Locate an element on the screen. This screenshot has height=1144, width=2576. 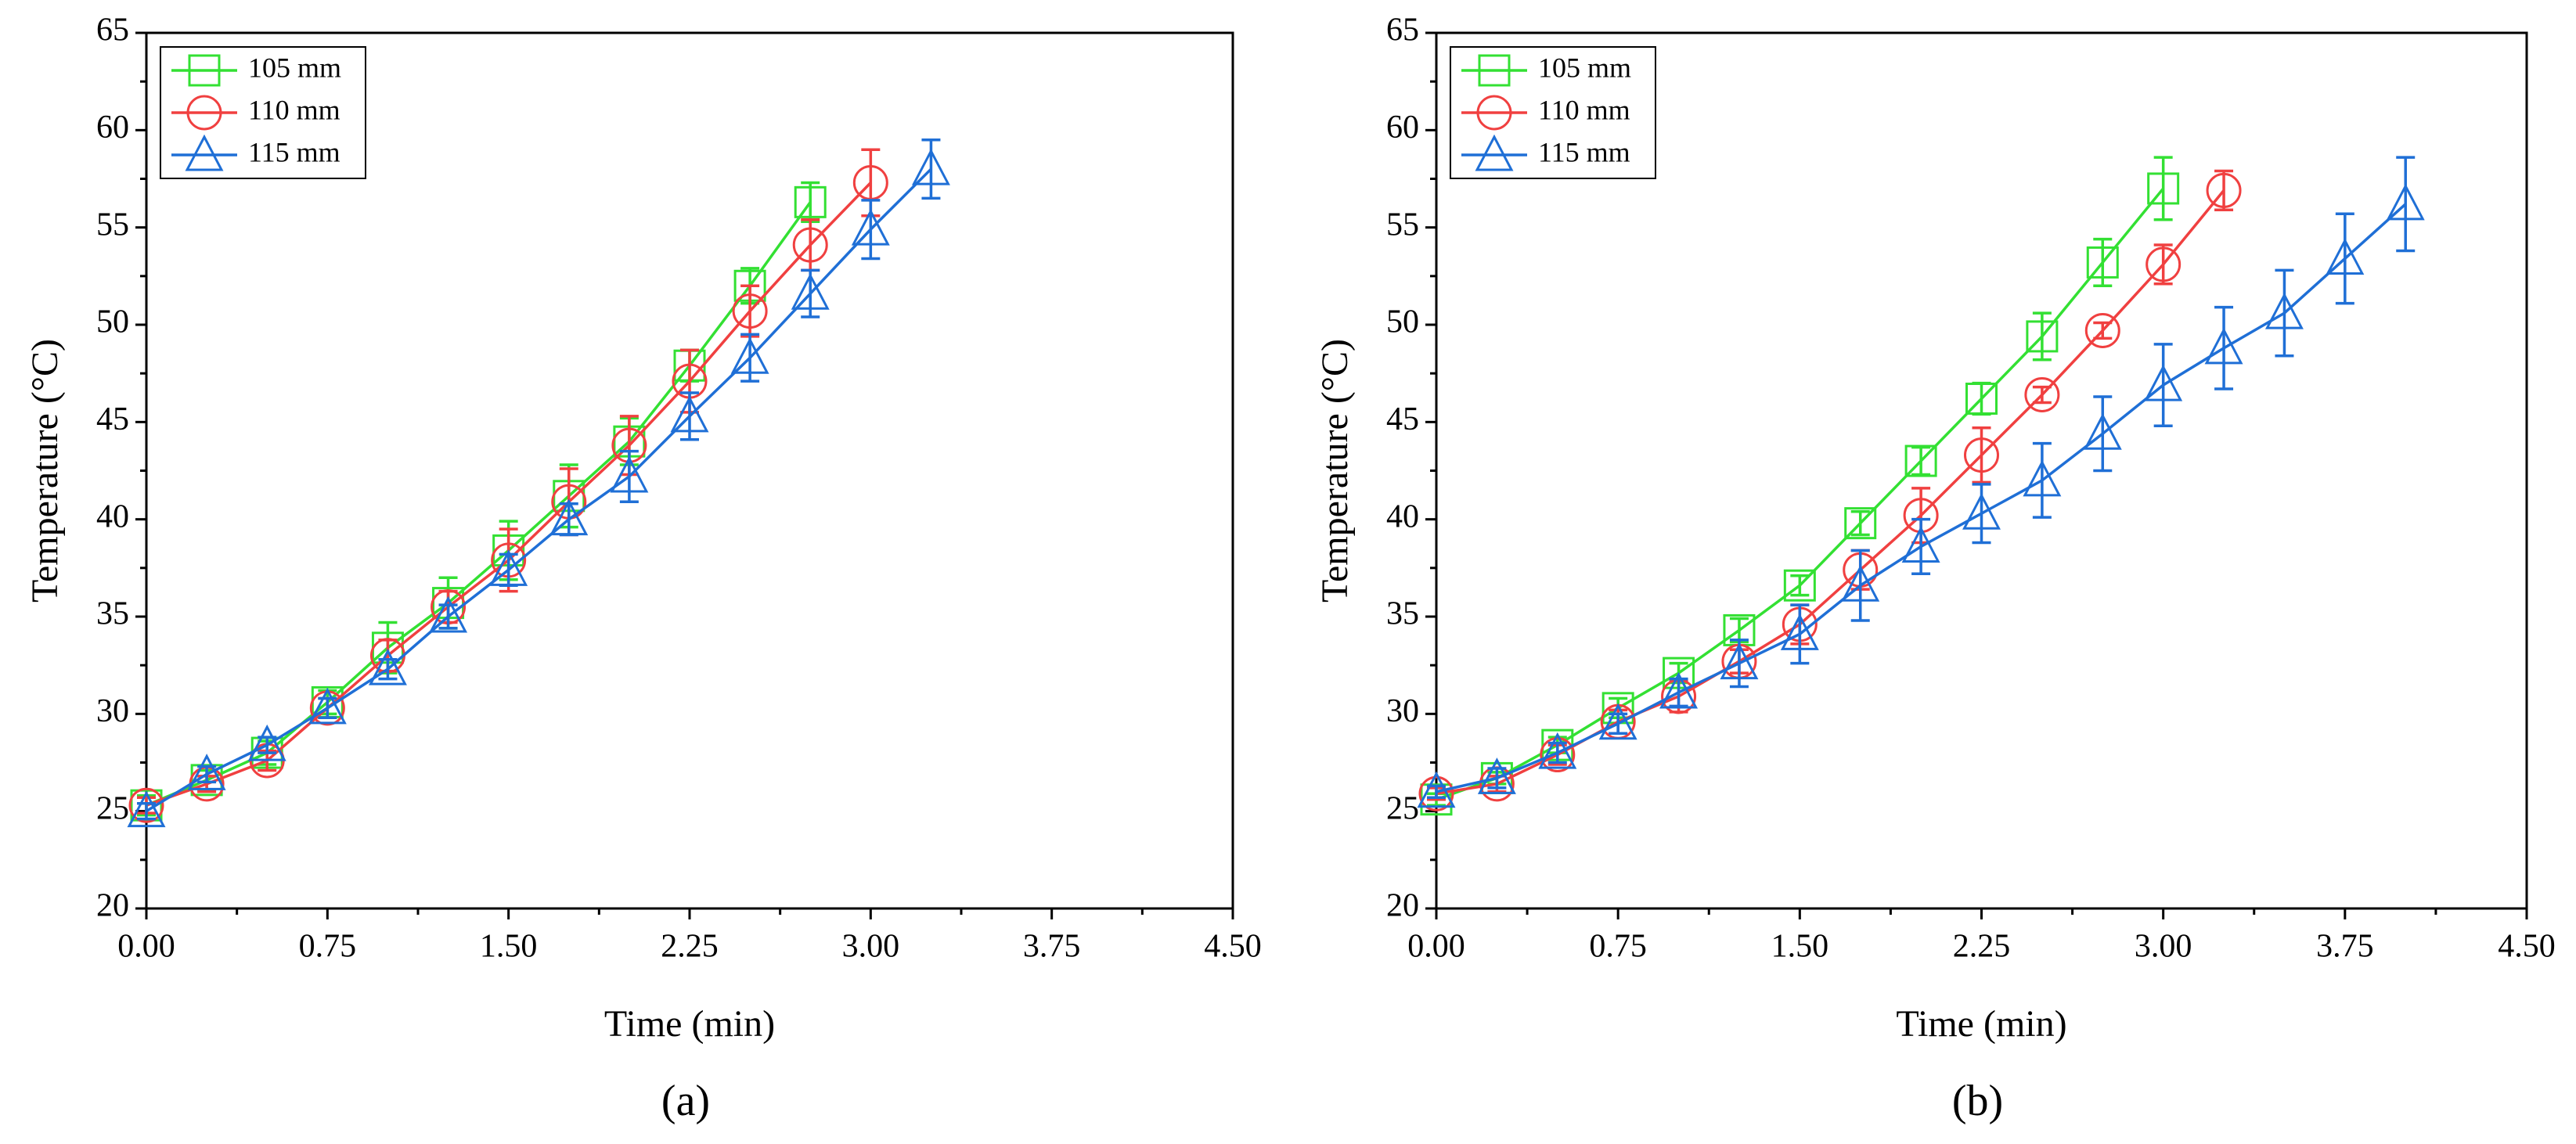
x-axis-title: Time (min) is located at coordinates (1981, 1024).